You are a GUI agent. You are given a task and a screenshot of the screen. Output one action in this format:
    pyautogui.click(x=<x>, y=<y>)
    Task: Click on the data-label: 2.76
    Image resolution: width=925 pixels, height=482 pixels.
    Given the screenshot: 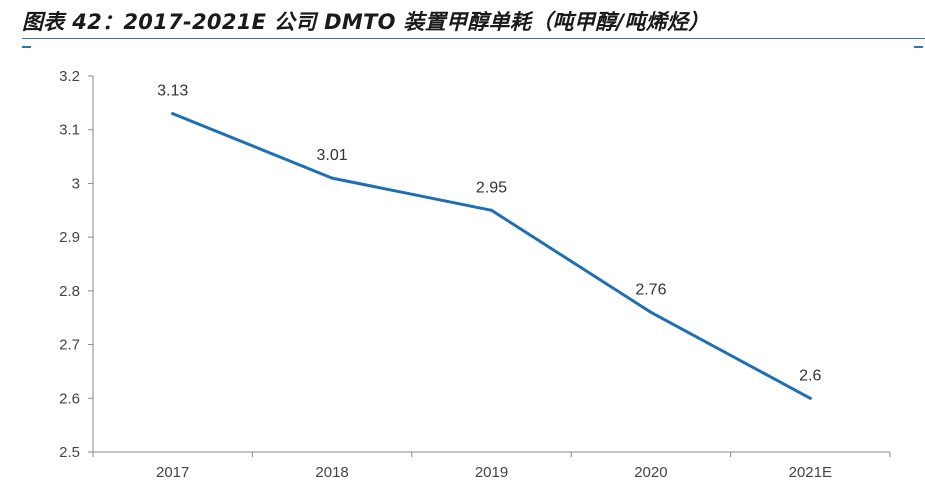 What is the action you would take?
    pyautogui.click(x=650, y=289)
    